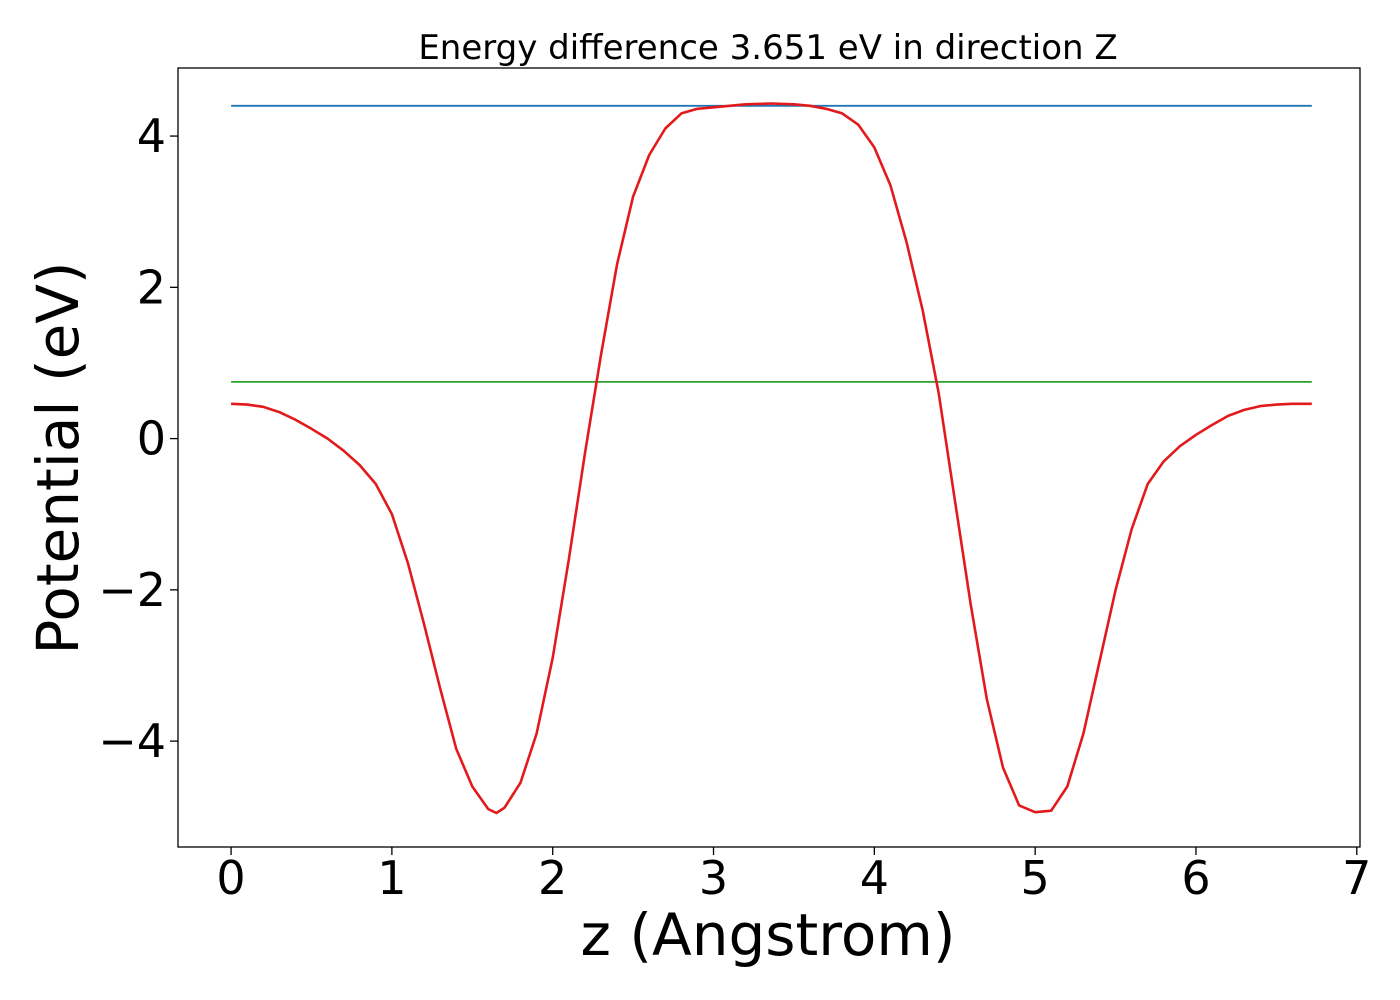 The width and height of the screenshot is (1400, 1000). What do you see at coordinates (1356, 878) in the screenshot?
I see `x-tick-label: 7` at bounding box center [1356, 878].